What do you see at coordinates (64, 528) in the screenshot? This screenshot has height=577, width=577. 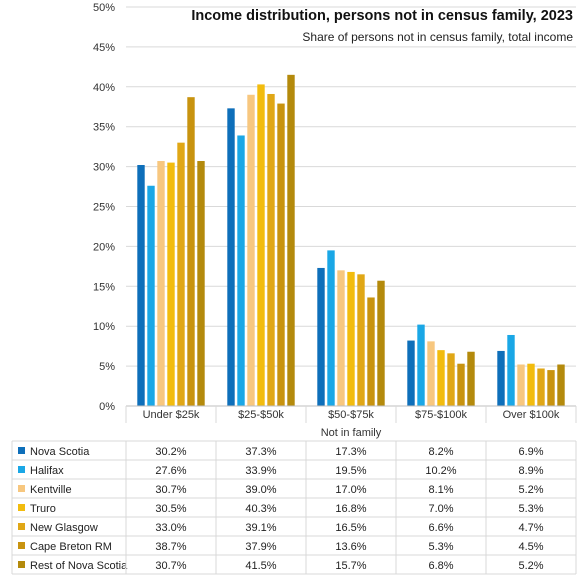 I see `table-series-label: New Glasgow` at bounding box center [64, 528].